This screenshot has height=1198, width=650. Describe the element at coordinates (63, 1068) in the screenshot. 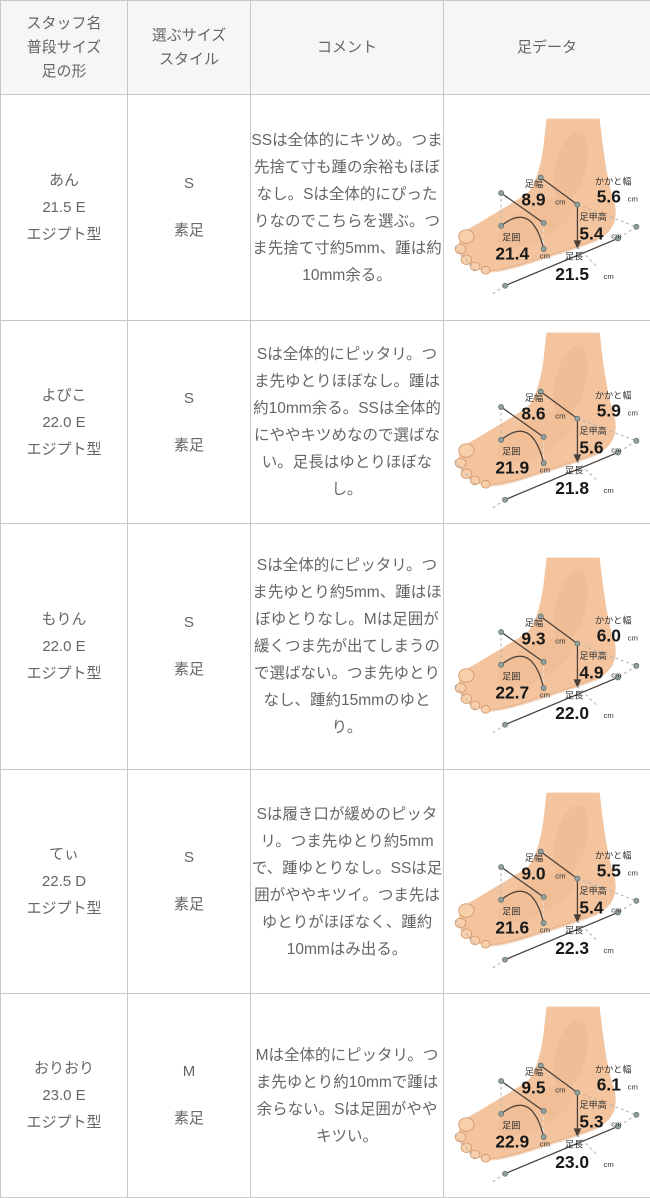

I see `staff-name: おりおり` at that location.